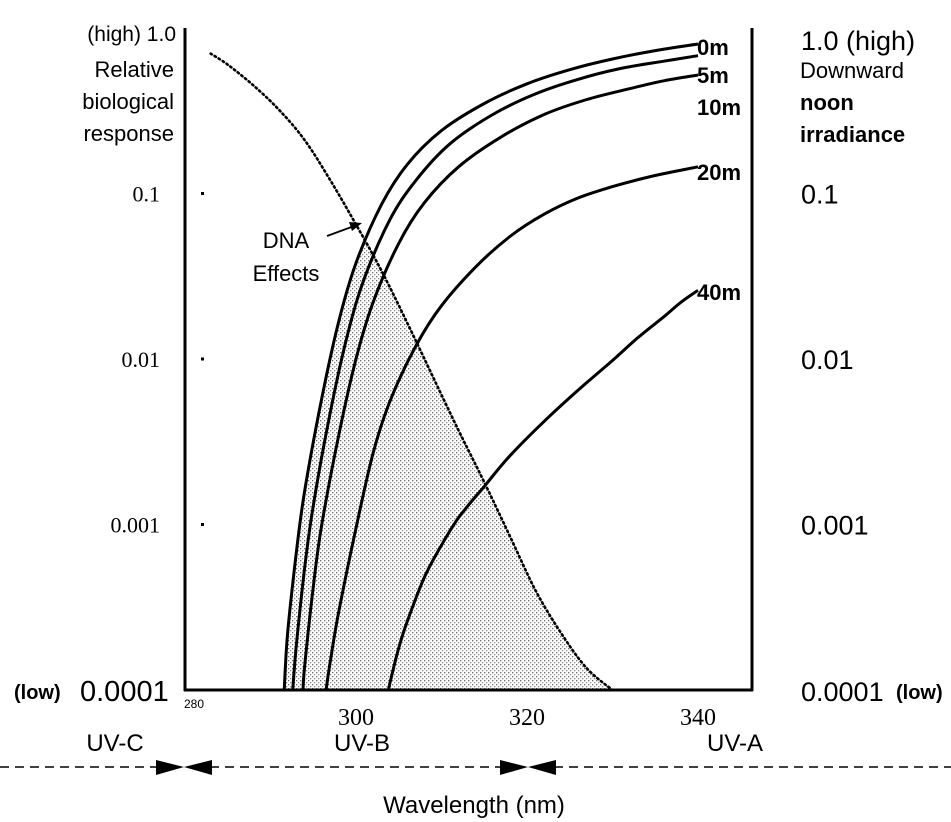 This screenshot has width=951, height=822. What do you see at coordinates (37, 693) in the screenshot?
I see `left-axis-low-label: (low)` at bounding box center [37, 693].